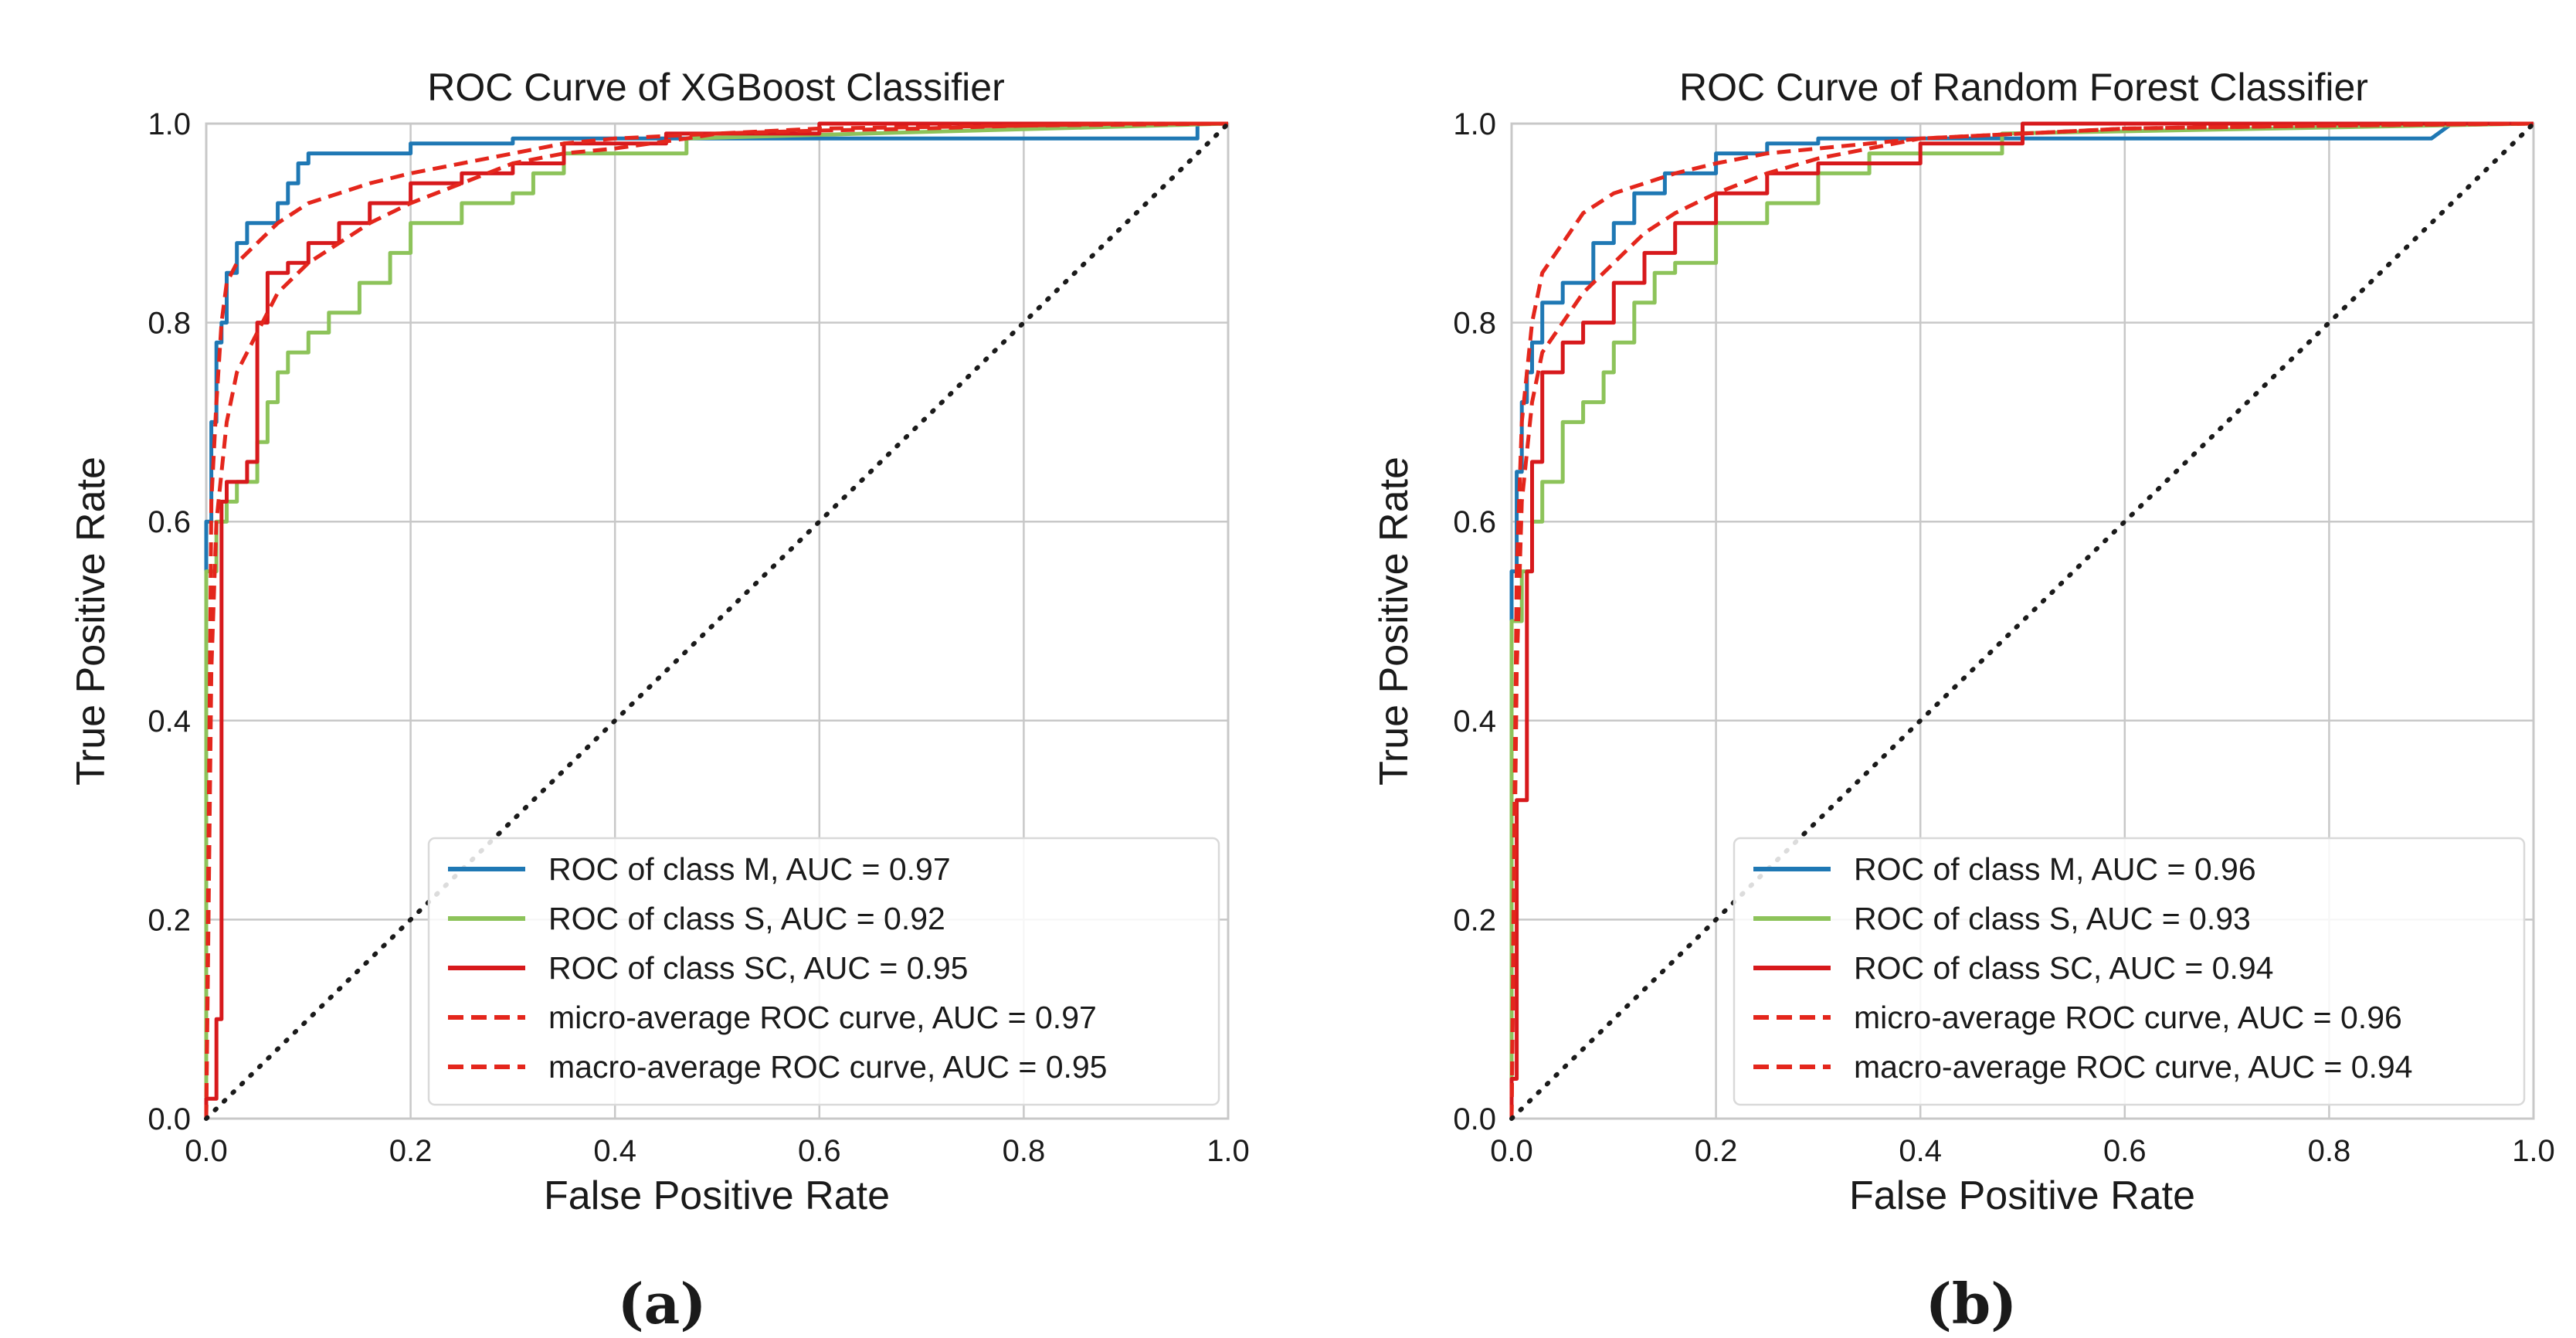 This screenshot has width=2576, height=1338. Describe the element at coordinates (758, 968) in the screenshot. I see `legend-label: ROC of class SC, AUC = 0.95` at that location.